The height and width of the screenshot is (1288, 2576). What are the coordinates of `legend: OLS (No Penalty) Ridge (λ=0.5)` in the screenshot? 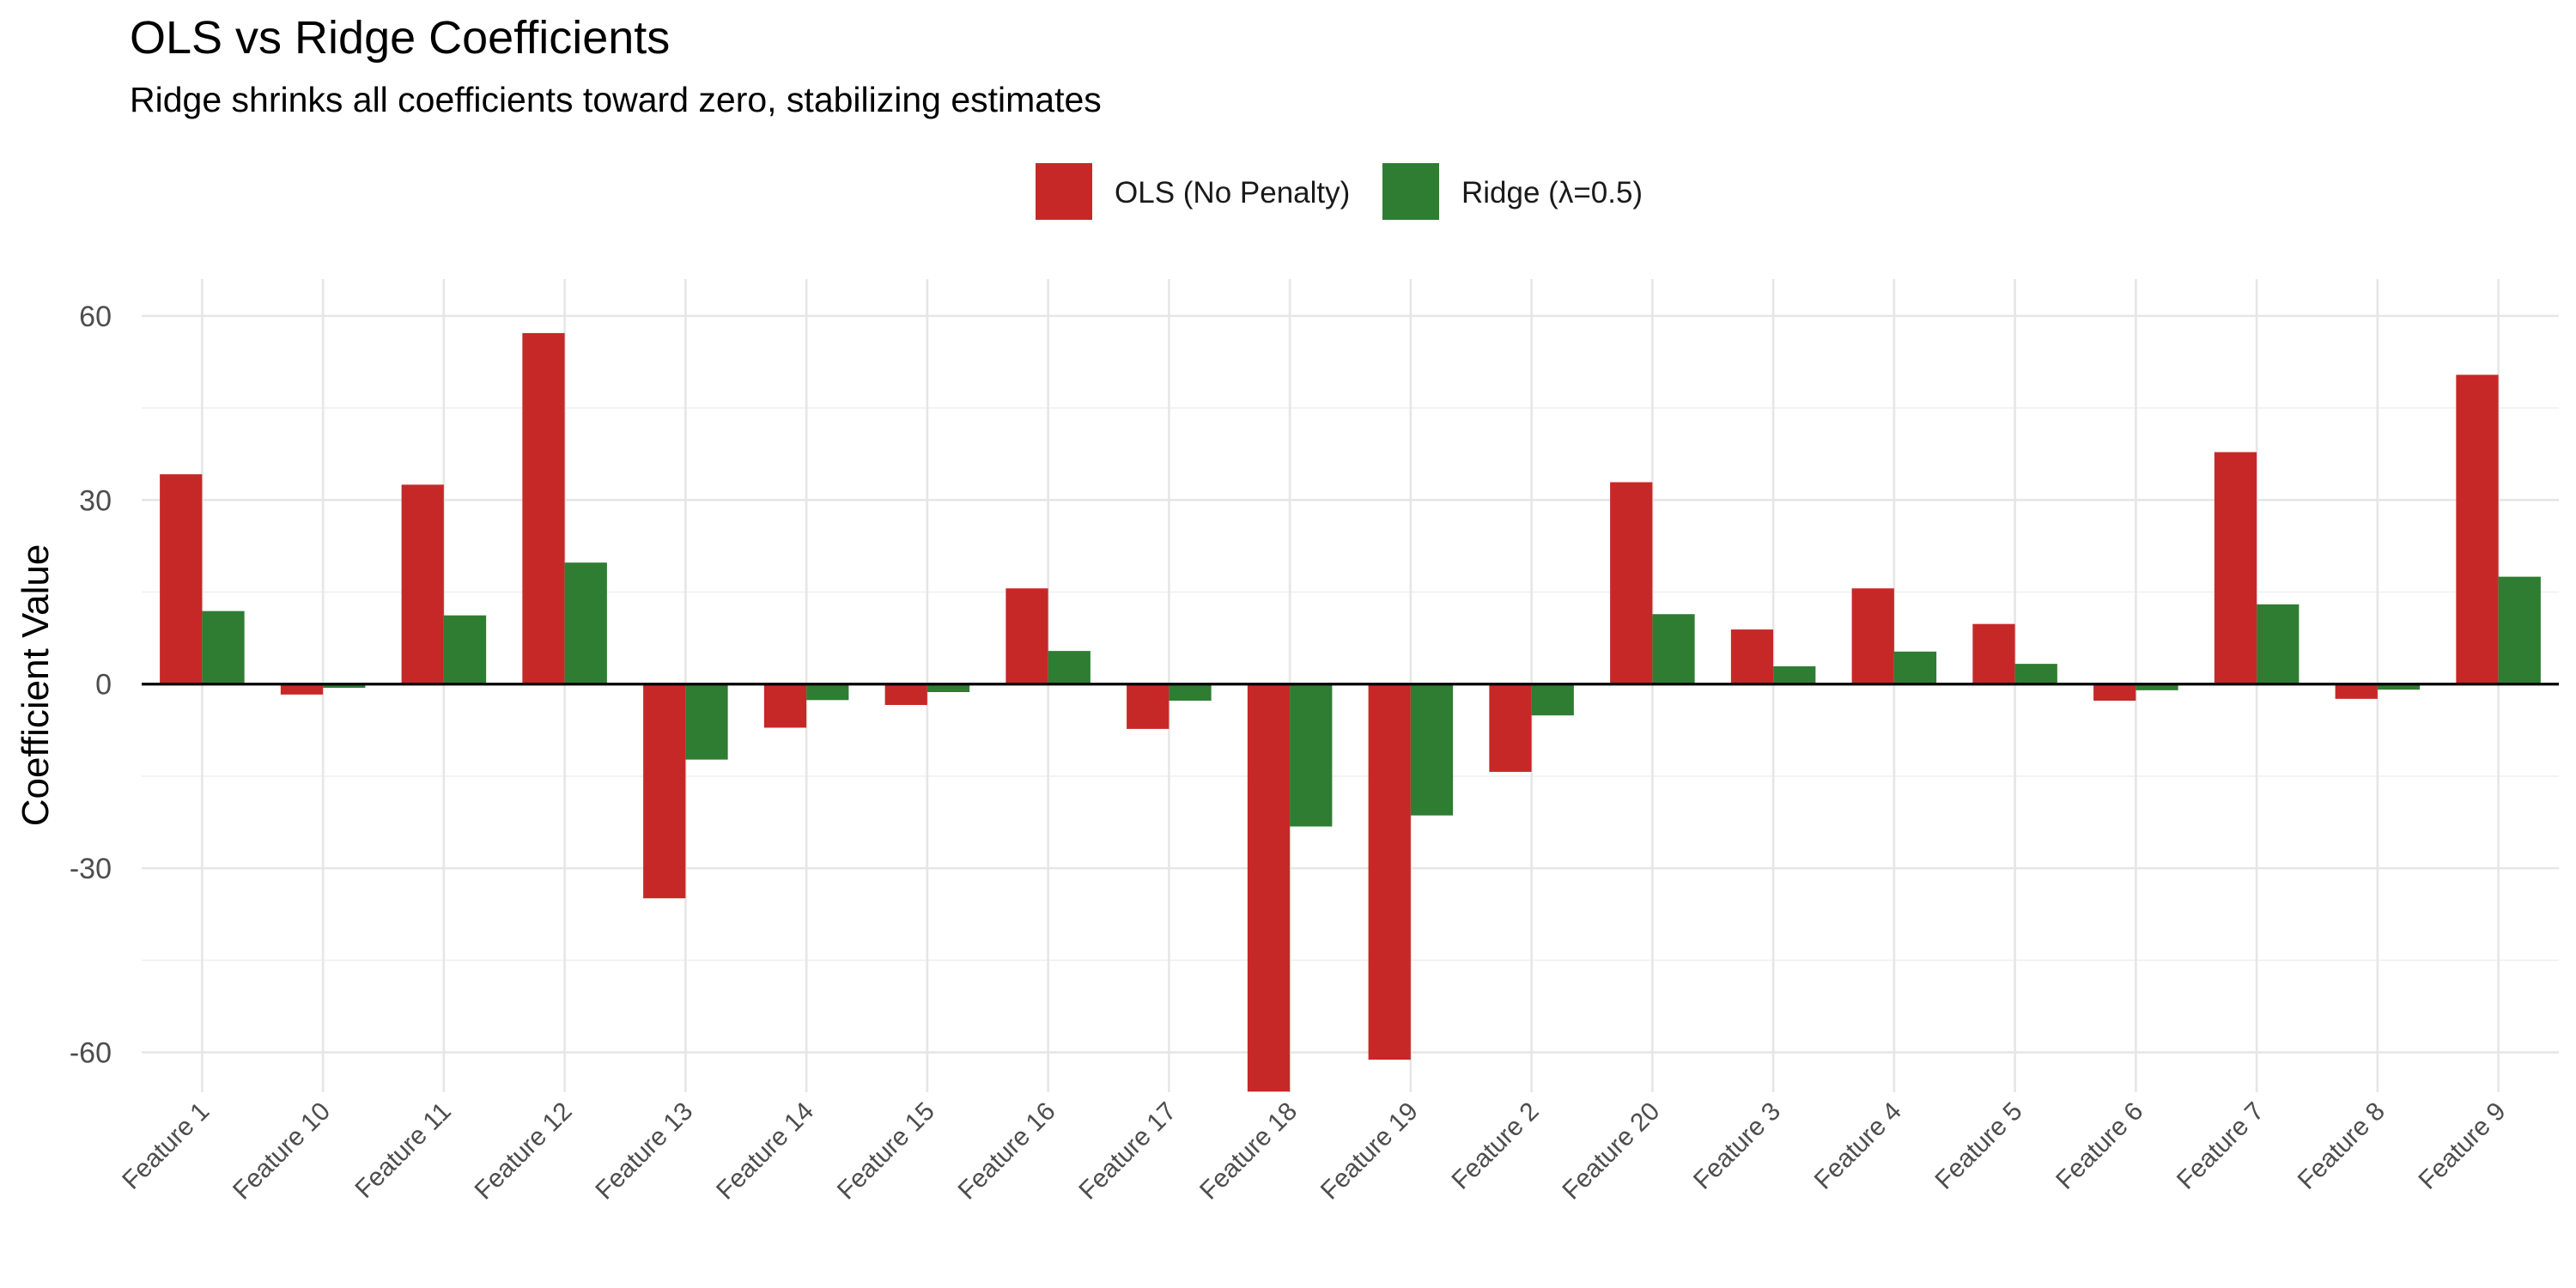 It's located at (1339, 191).